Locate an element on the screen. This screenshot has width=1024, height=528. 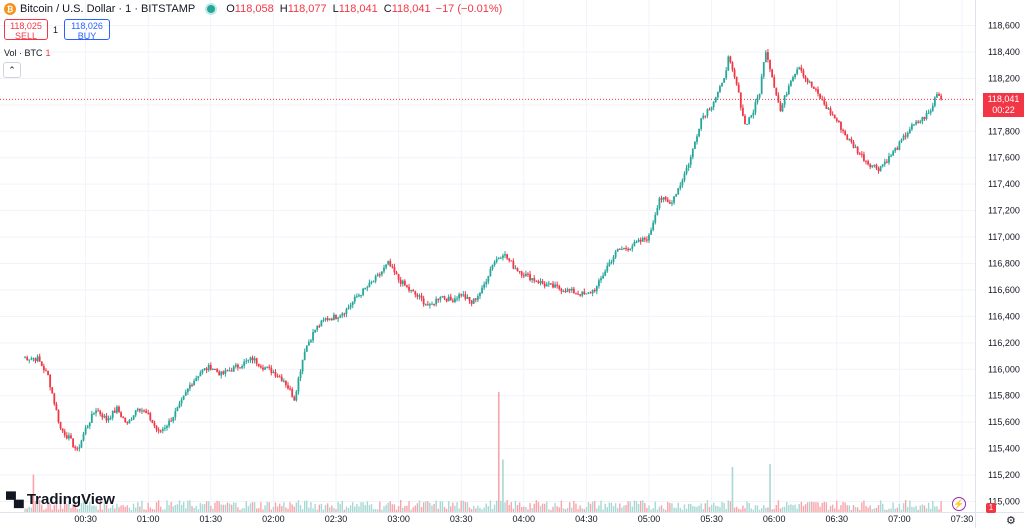
volume-indicator-legend: Vol · BTC 1 is located at coordinates (27, 53).